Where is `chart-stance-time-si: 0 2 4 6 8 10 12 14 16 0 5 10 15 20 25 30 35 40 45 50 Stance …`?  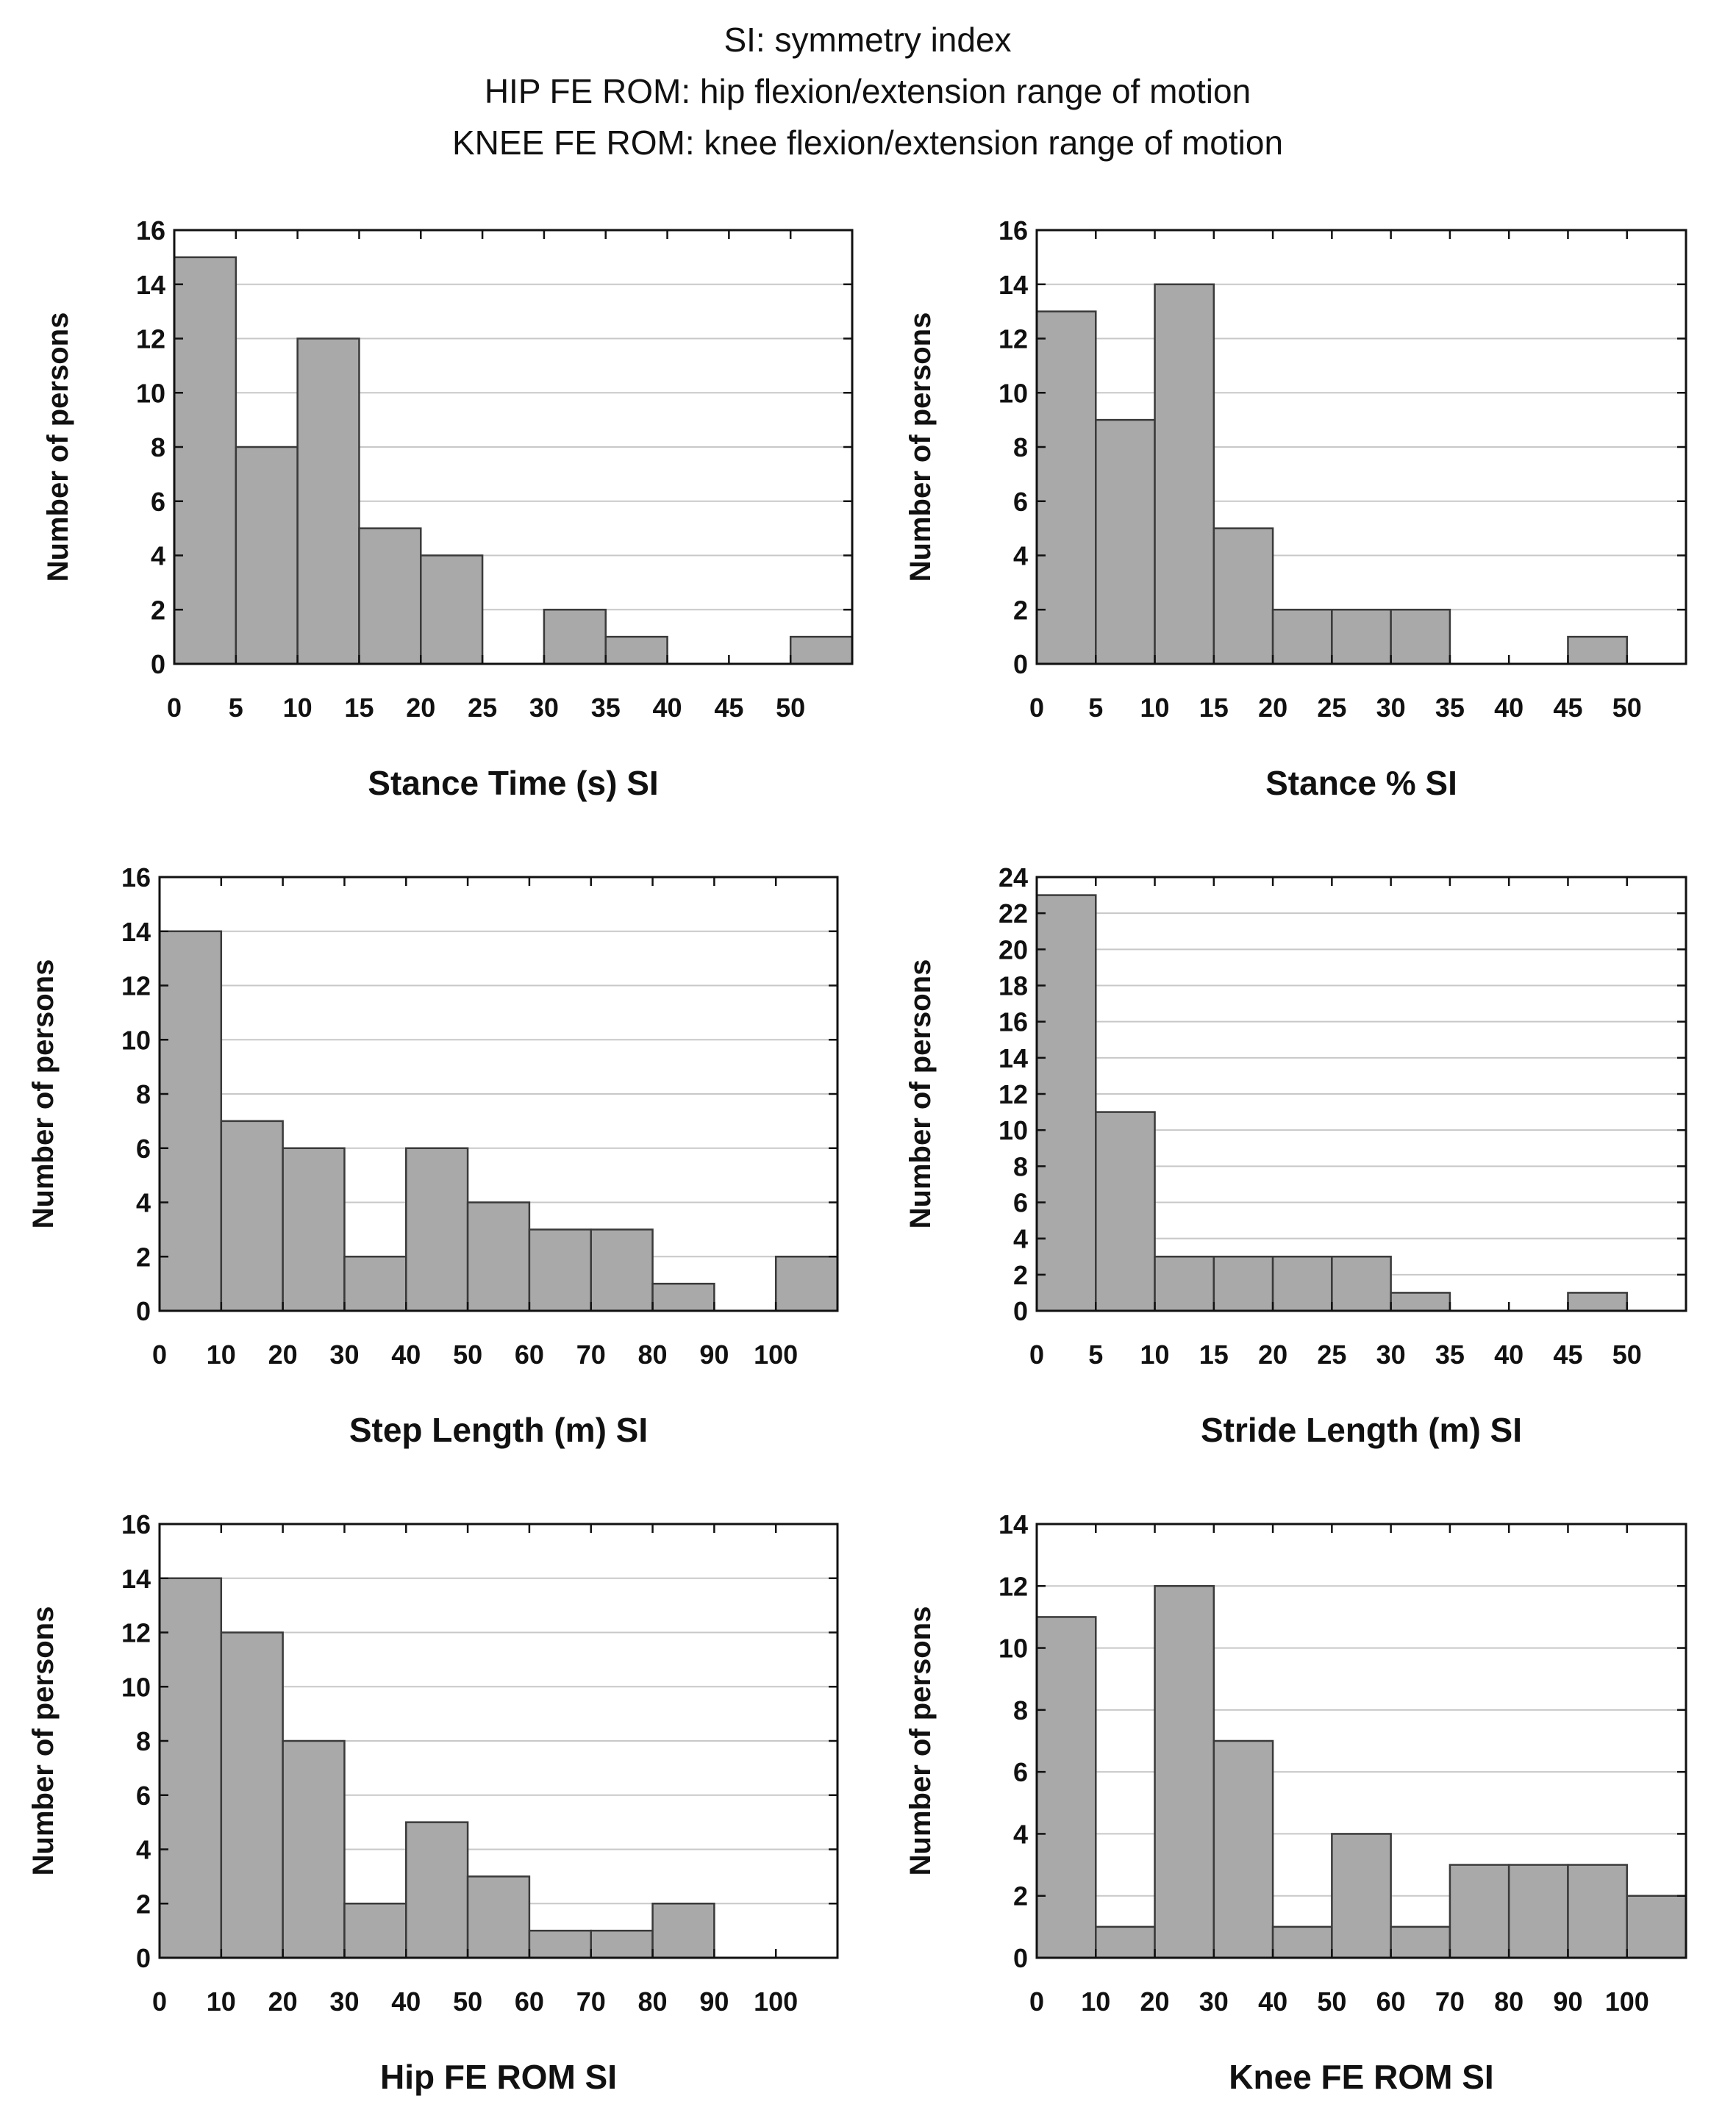
chart-stance-time-si: 0 2 4 6 8 10 12 14 16 0 5 10 15 20 25 30 35 40 45 50 Stance … is located at coordinates (448, 508).